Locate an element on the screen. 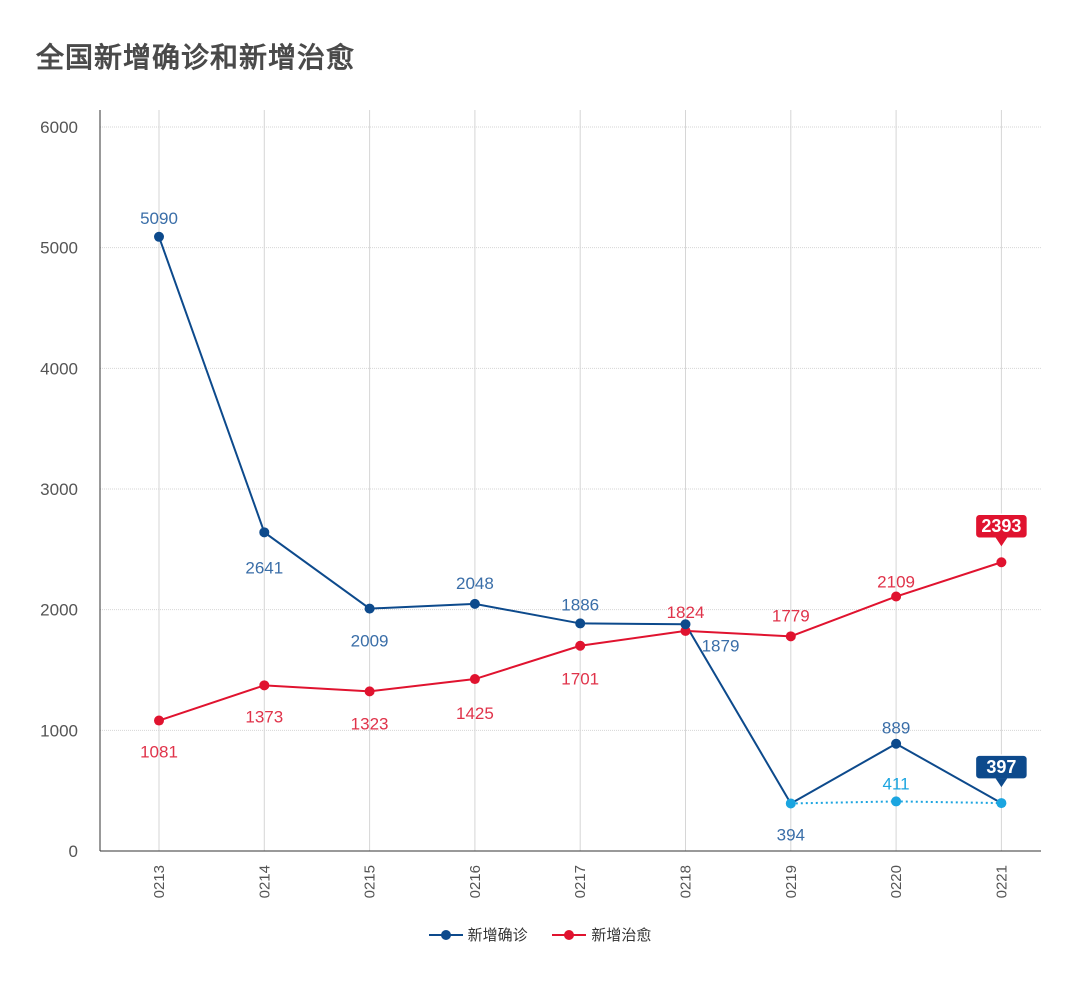  data-label-confirmed: 2048 is located at coordinates (475, 583).